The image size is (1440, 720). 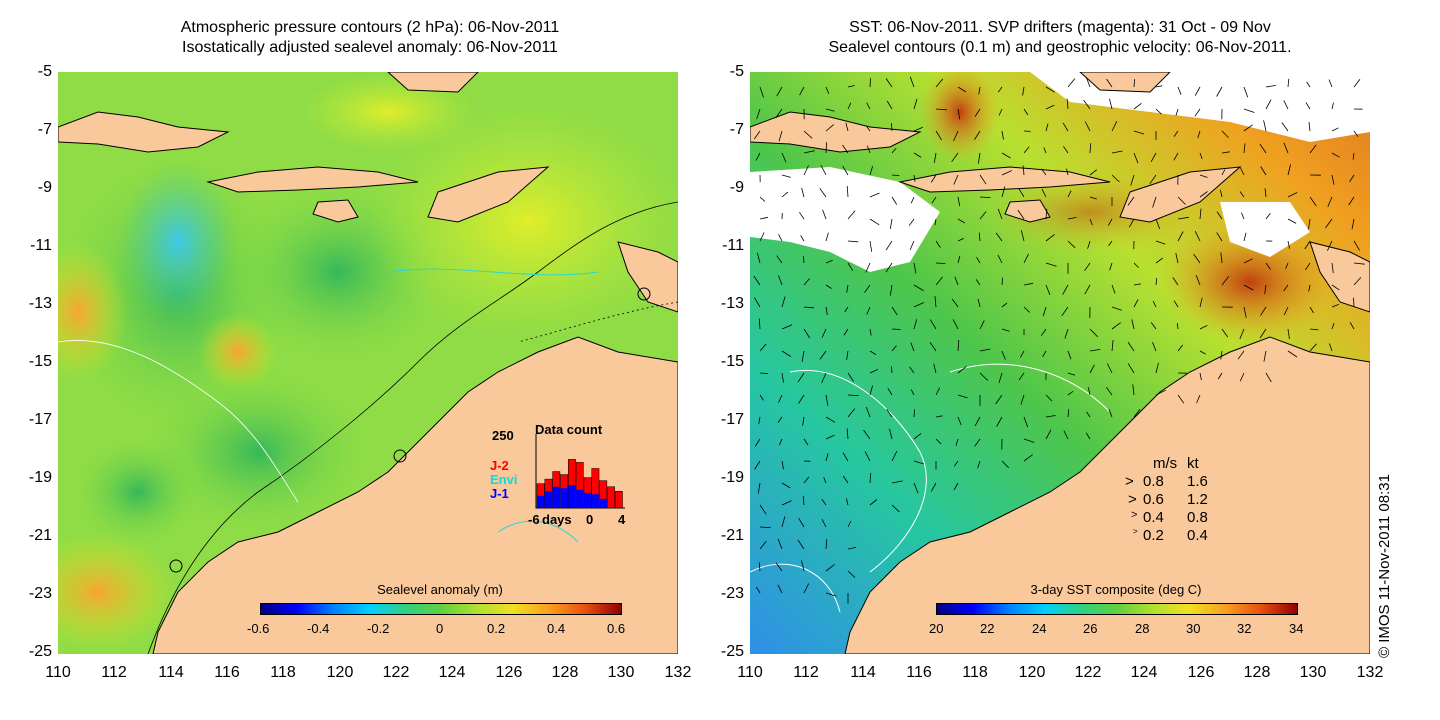 I want to click on legend-ms-value: 0.8, so click(x=1153, y=481).